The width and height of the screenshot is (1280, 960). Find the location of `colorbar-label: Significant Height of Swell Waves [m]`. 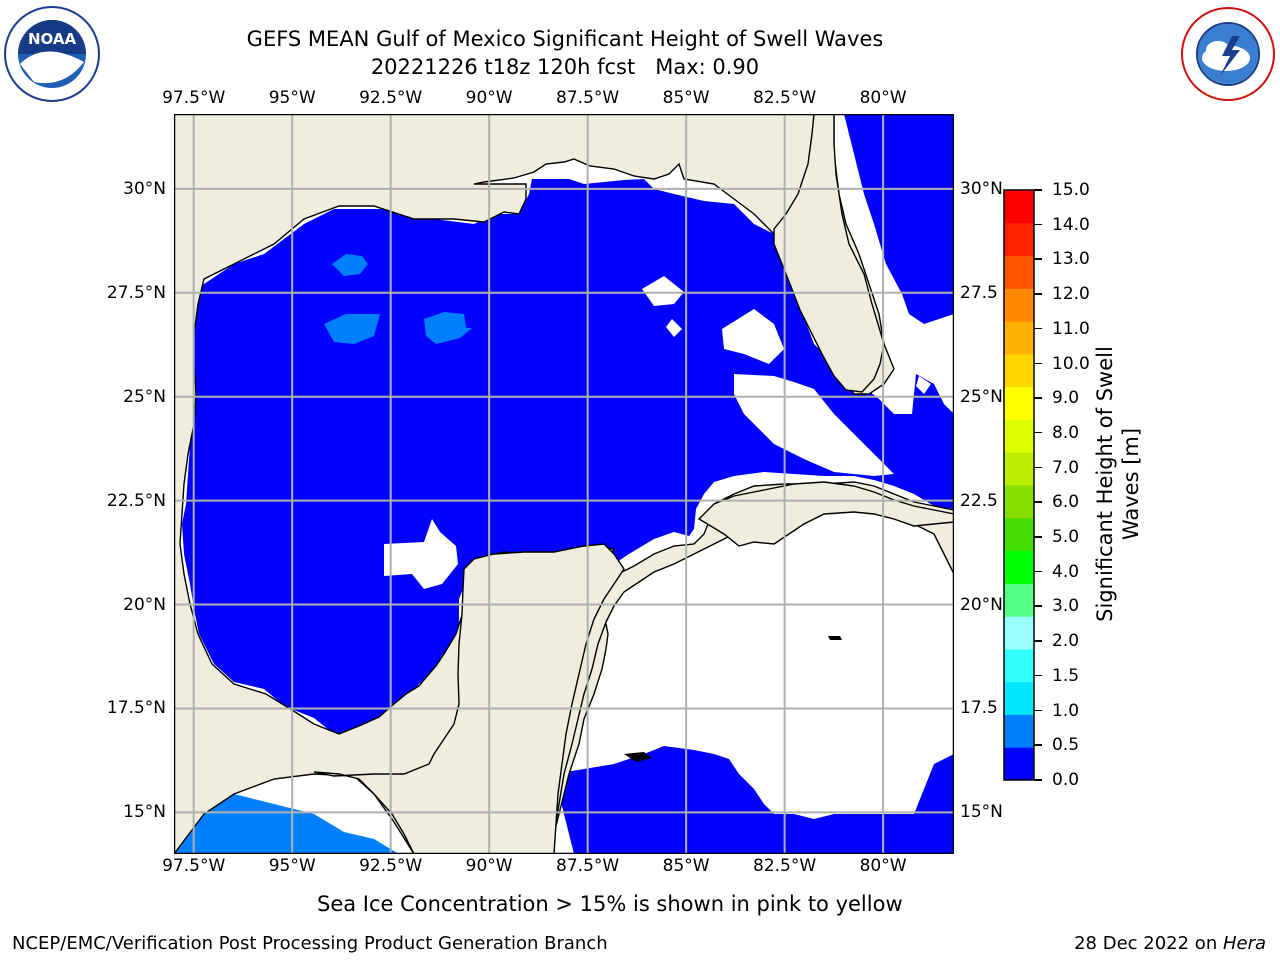

colorbar-label: Significant Height of Swell Waves [m] is located at coordinates (1118, 484).